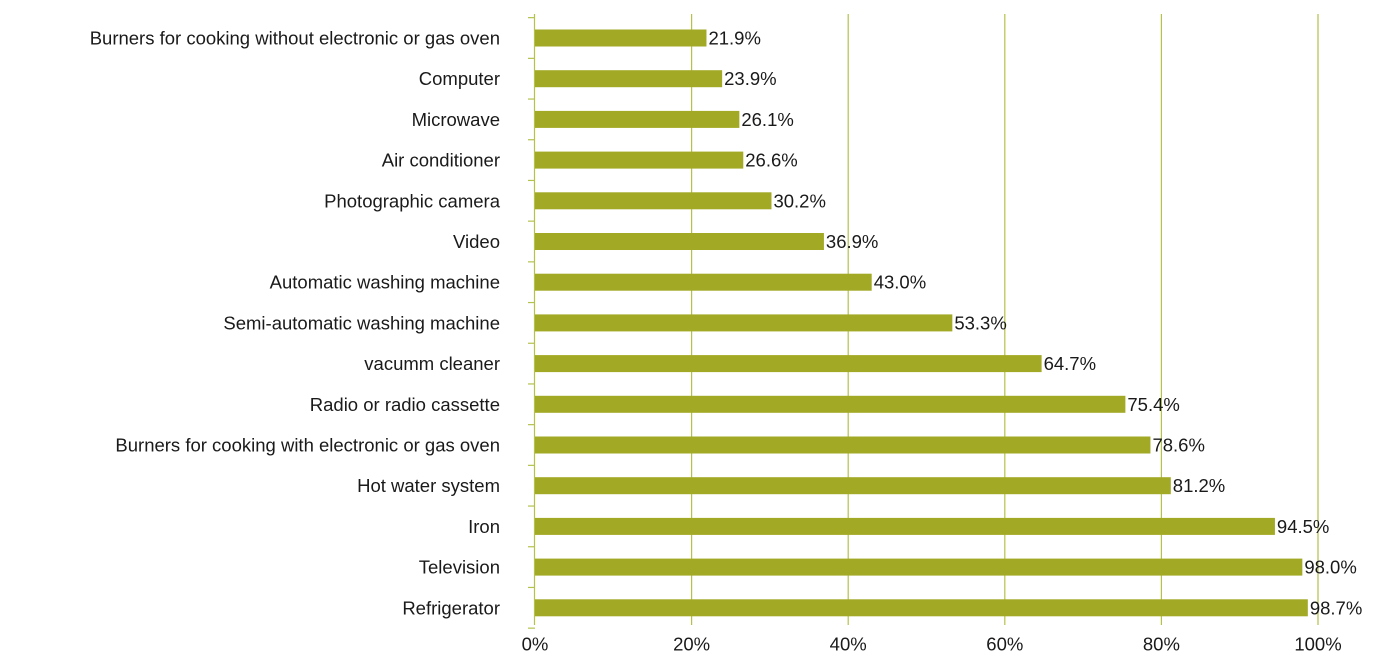 The height and width of the screenshot is (653, 1377). I want to click on category-label: Photographic camera, so click(412, 200).